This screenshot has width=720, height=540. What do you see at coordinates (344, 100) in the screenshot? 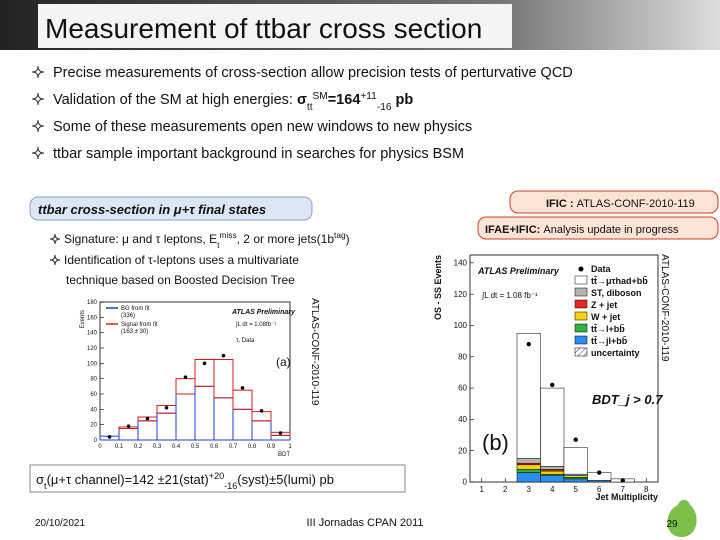
I see `text-part: =164` at bounding box center [344, 100].